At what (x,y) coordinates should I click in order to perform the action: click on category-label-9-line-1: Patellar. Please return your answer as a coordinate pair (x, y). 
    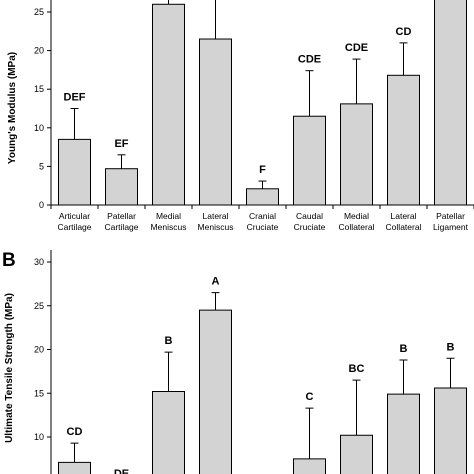
    Looking at the image, I should click on (450, 216).